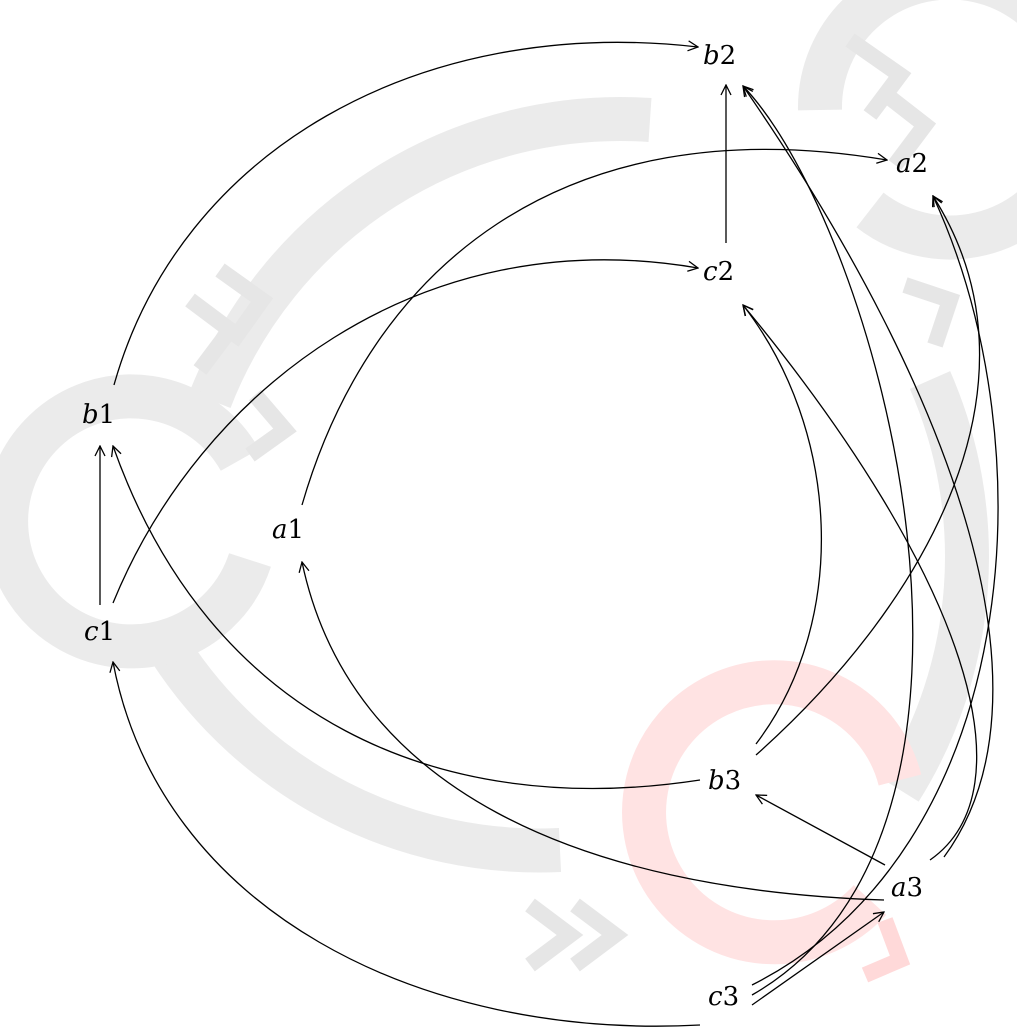 The height and width of the screenshot is (1033, 1017). I want to click on node-c2: c2, so click(718, 272).